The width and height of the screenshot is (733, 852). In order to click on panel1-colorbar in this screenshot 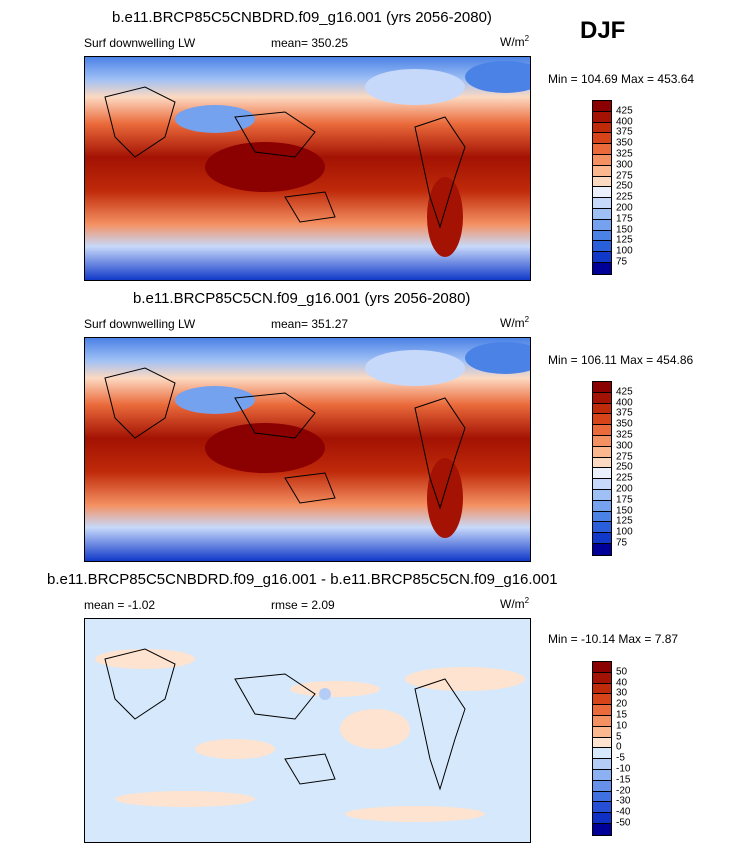, I will do `click(602, 187)`.